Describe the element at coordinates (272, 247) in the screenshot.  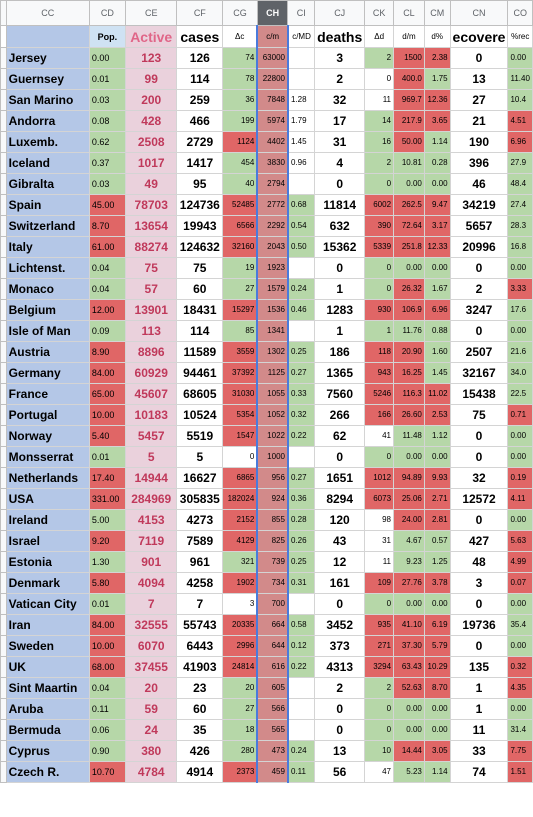
I see `cases-per-million-cell: 2043` at that location.